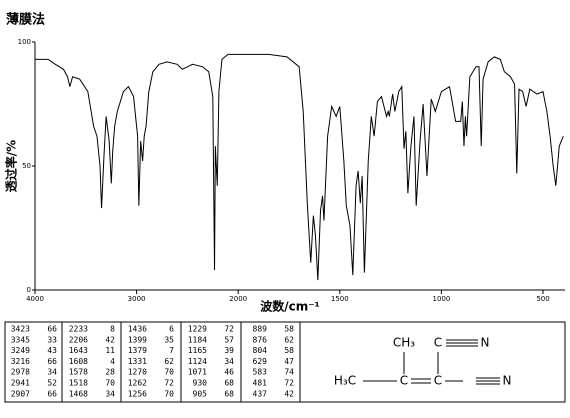 This screenshot has height=418, width=570. I want to click on peak-wavenumber: 2206, so click(78, 339).